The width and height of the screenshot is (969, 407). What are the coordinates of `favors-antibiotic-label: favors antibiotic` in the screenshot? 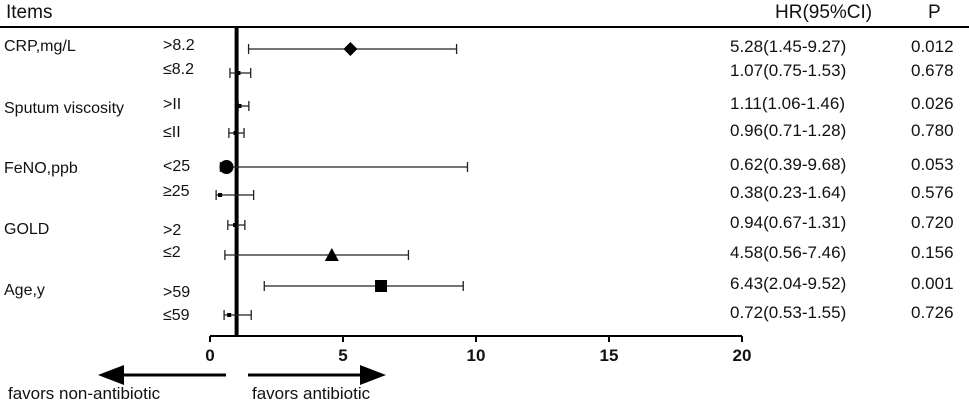 It's located at (311, 393).